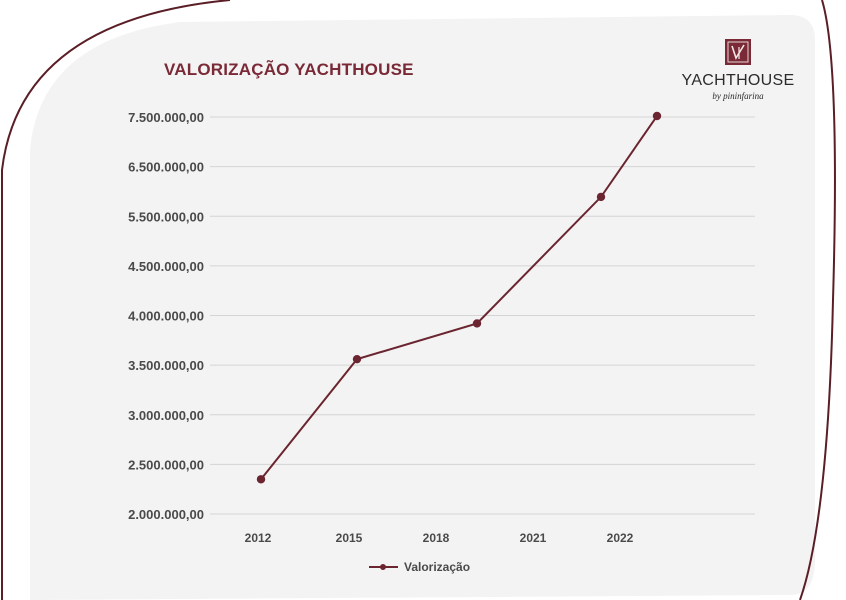 Image resolution: width=846 pixels, height=600 pixels. I want to click on legend-marker, so click(383, 567).